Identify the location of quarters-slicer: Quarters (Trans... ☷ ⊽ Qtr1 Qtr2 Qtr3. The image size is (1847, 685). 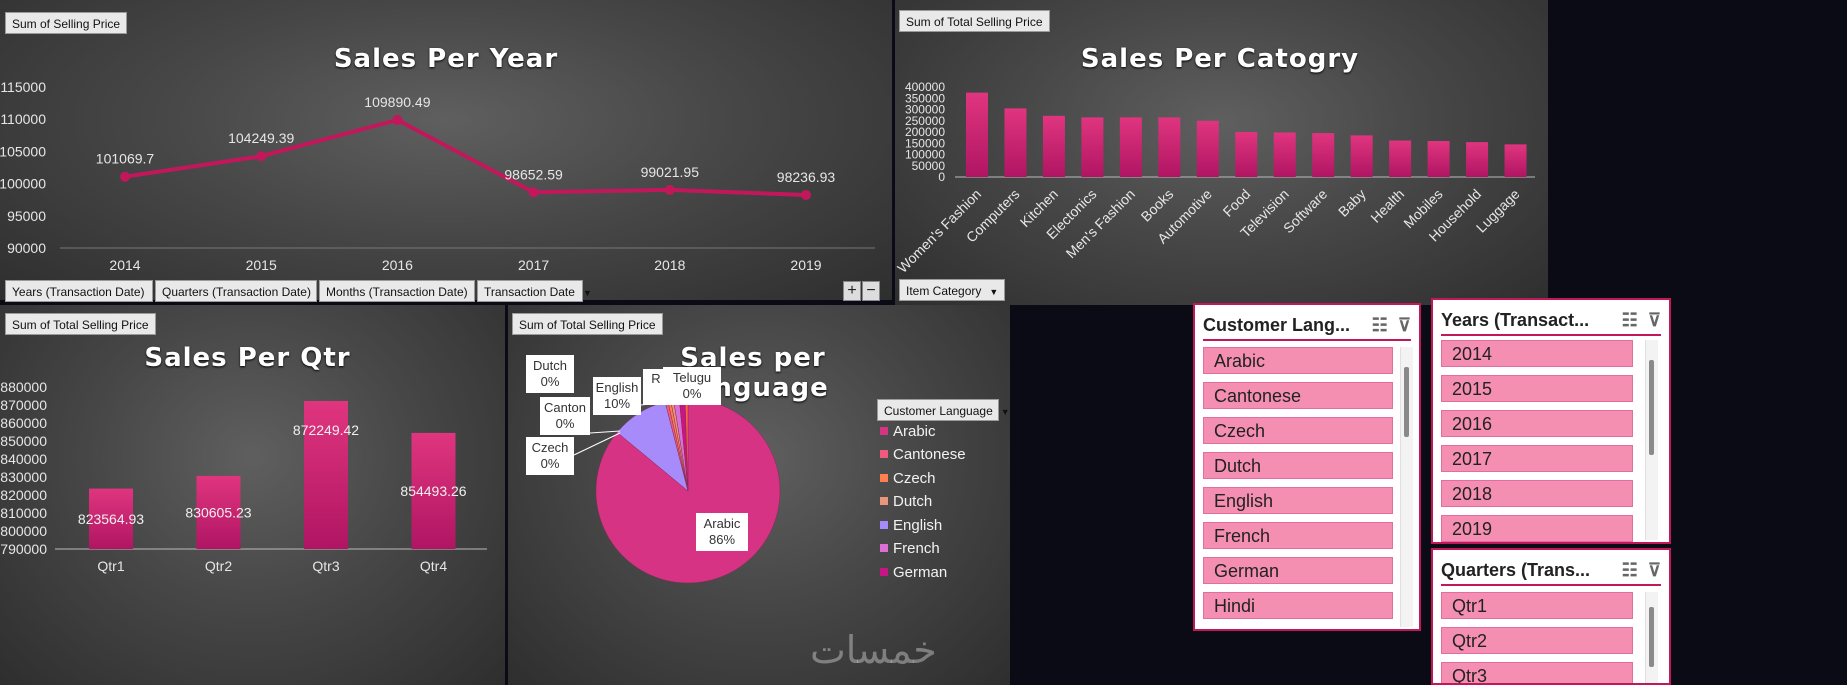
(1551, 616).